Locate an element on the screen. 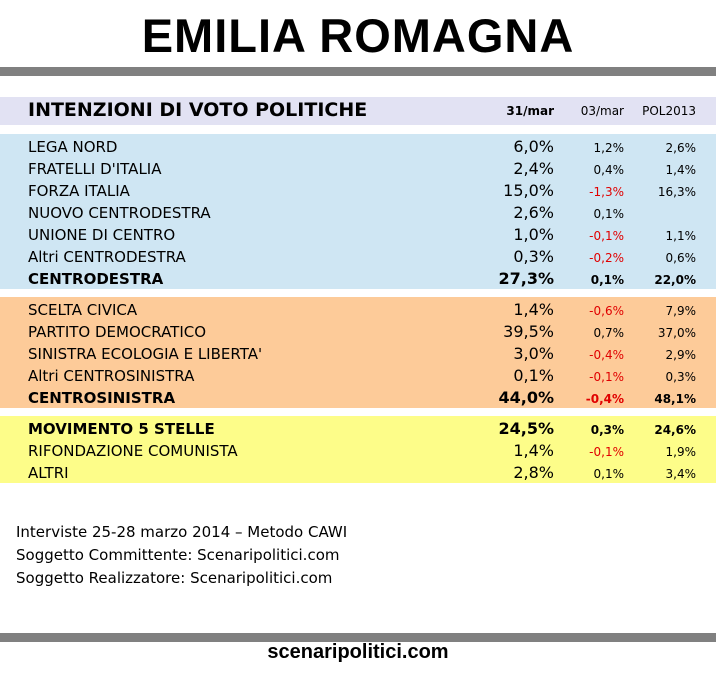 The height and width of the screenshot is (684, 716). value-pol2013: 7,9% is located at coordinates (681, 311).